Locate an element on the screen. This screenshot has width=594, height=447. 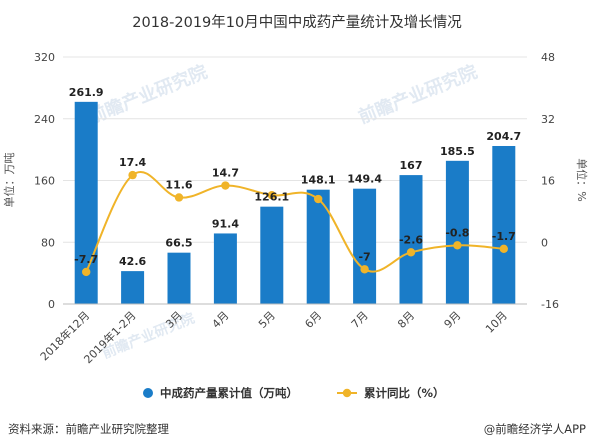
yoy-label-8: -0.8 is located at coordinates (457, 232).